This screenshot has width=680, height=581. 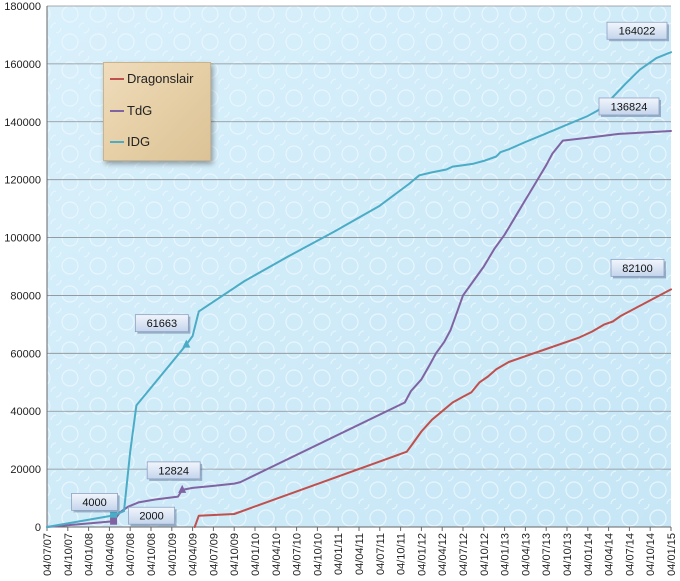 I want to click on x-tick-label: 04/10/07, so click(x=69, y=554).